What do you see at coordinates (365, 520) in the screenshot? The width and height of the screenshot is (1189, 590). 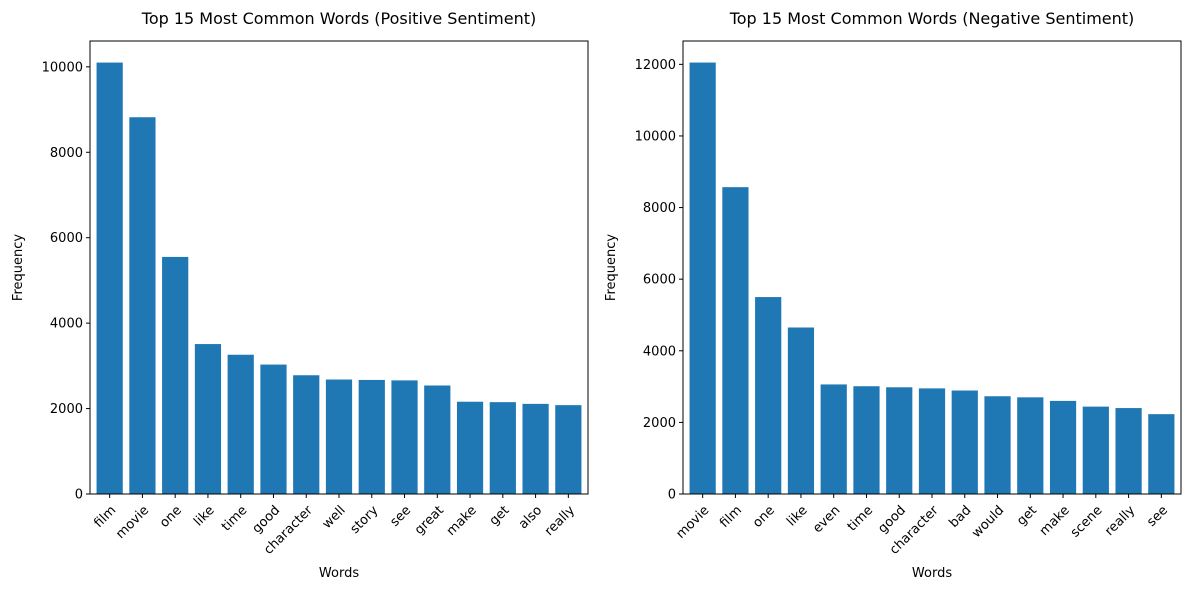 I see `x-tick-label: story` at bounding box center [365, 520].